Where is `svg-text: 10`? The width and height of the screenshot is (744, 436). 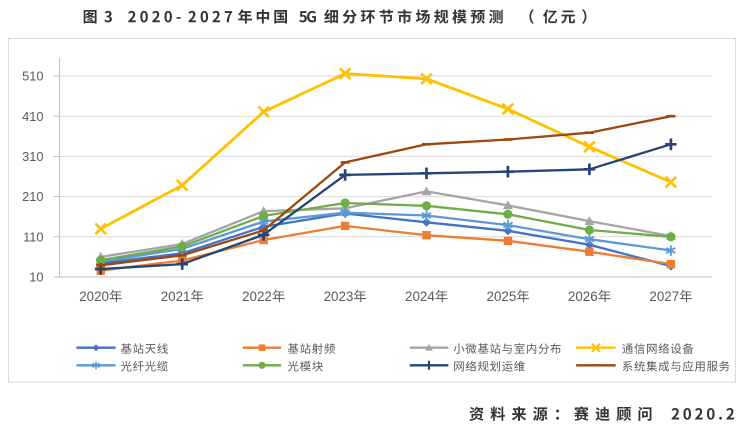
svg-text: 10 is located at coordinates (36, 277).